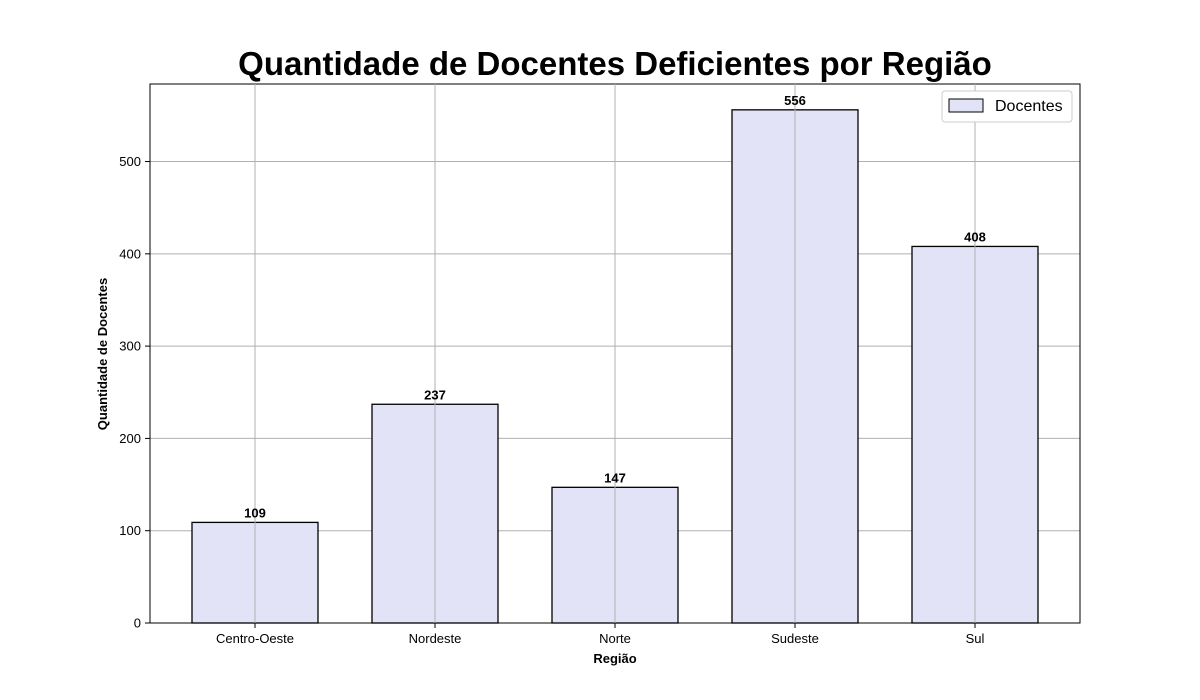 Image resolution: width=1200 pixels, height=700 pixels. I want to click on y-tick-label: 400, so click(130, 253).